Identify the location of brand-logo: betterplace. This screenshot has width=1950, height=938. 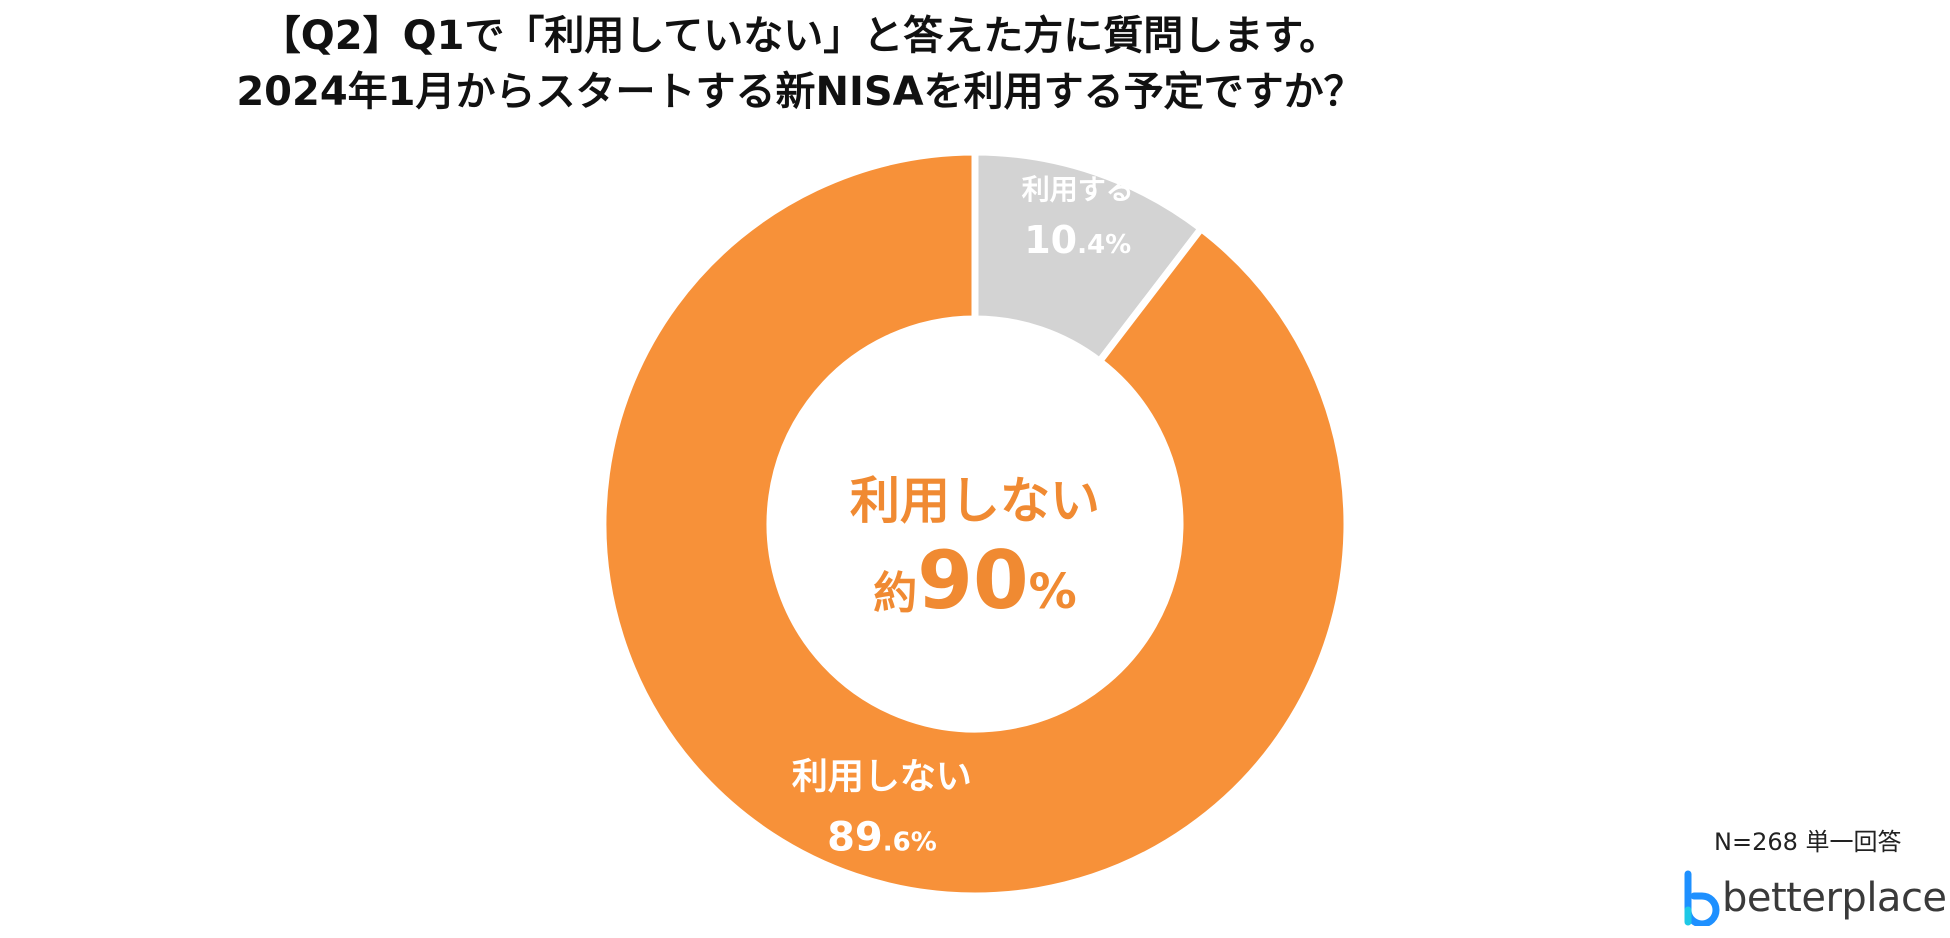
(1813, 898).